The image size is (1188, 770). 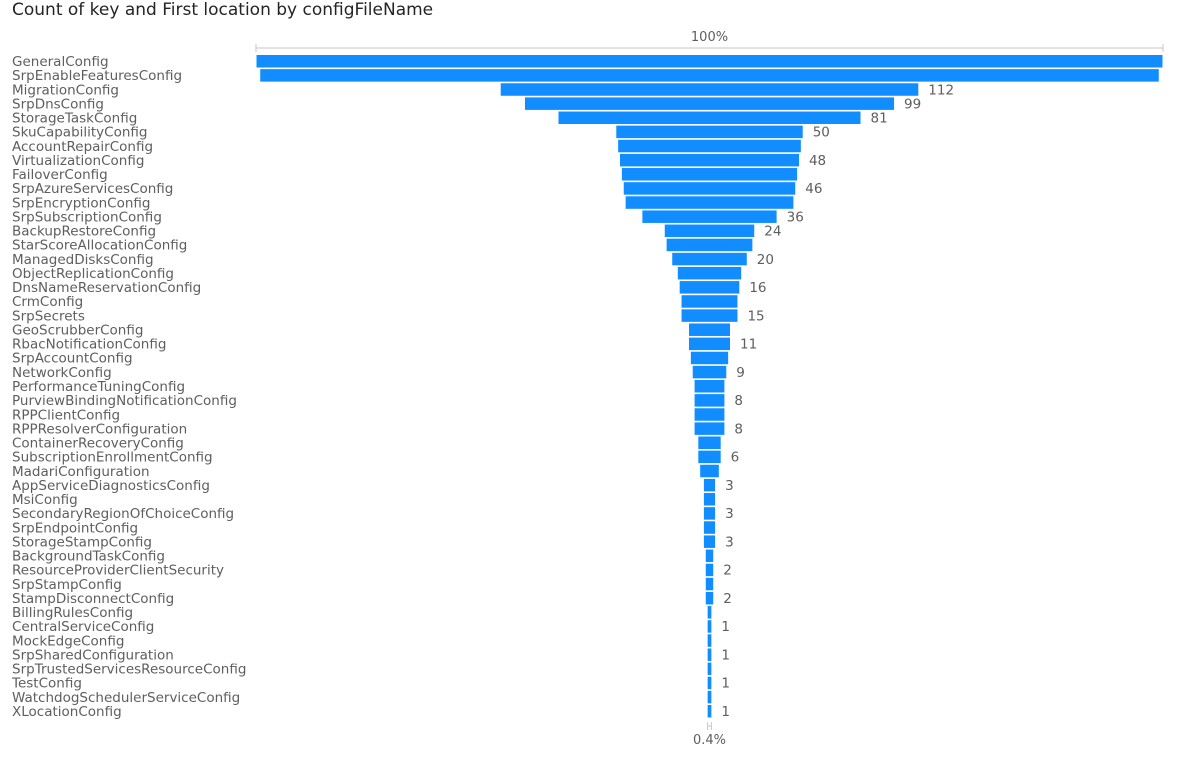 What do you see at coordinates (99, 246) in the screenshot?
I see `category-label: StarScoreAllocationConfig` at bounding box center [99, 246].